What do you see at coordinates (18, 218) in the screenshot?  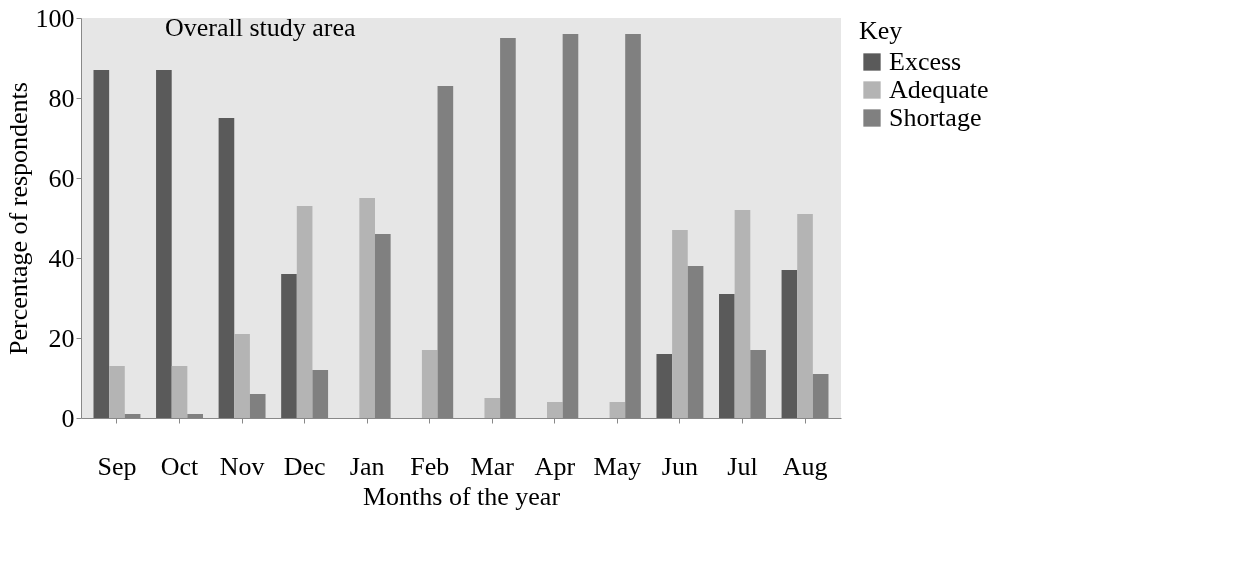 I see `y-axis-title: Percentage of respondents` at bounding box center [18, 218].